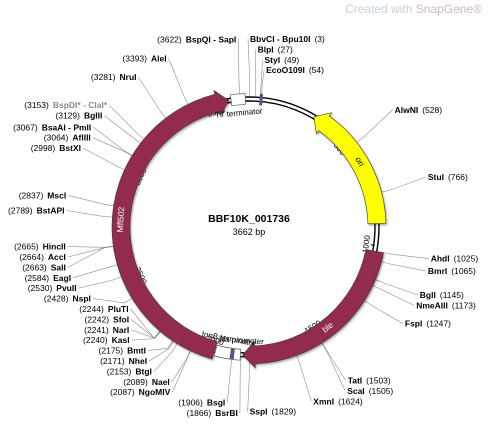 The width and height of the screenshot is (490, 429). What do you see at coordinates (428, 324) in the screenshot?
I see `site-fspi: FspI (1247)` at bounding box center [428, 324].